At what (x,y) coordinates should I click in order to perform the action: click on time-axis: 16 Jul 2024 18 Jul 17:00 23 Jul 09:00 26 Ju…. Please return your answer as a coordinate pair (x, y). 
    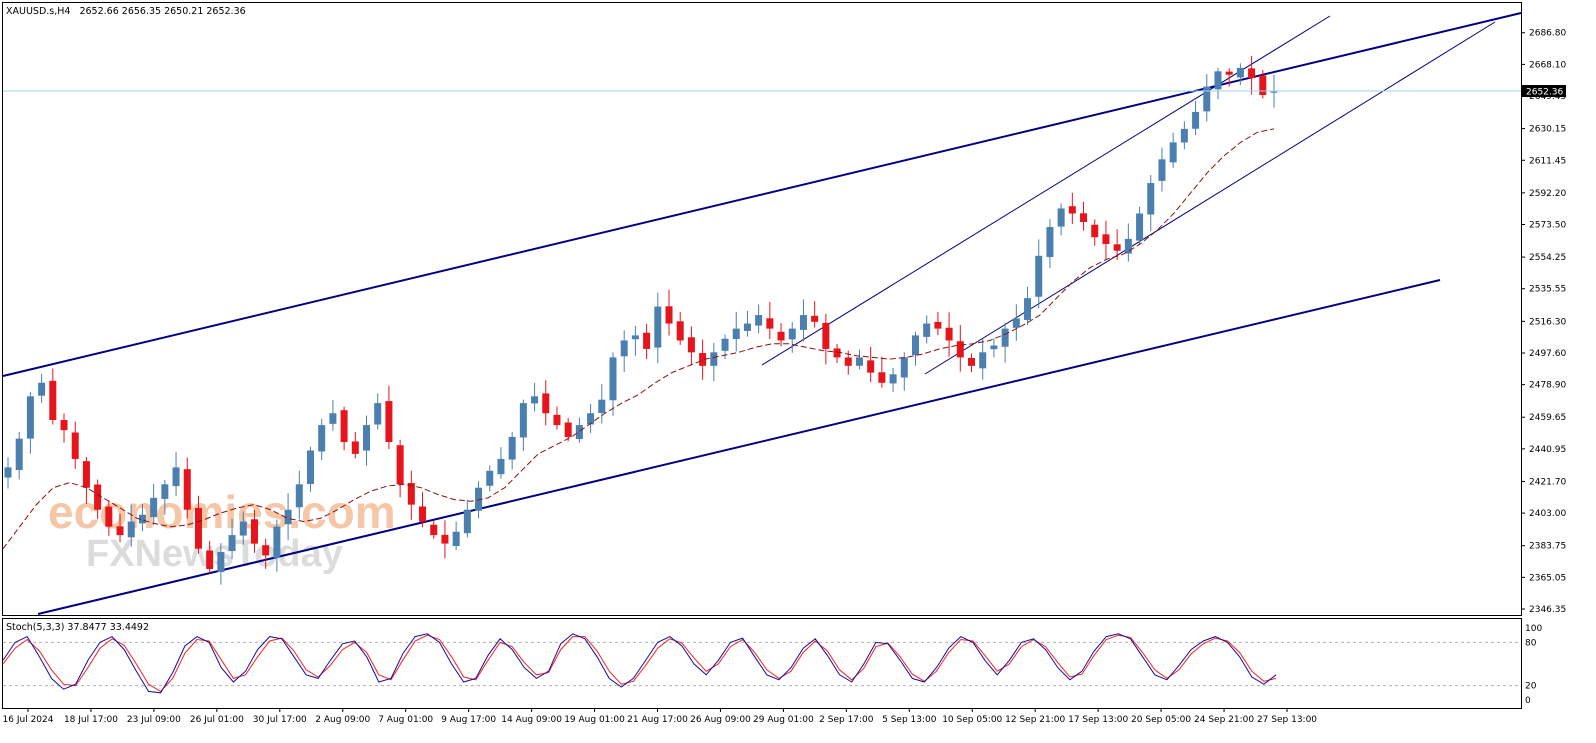
    Looking at the image, I should click on (660, 716).